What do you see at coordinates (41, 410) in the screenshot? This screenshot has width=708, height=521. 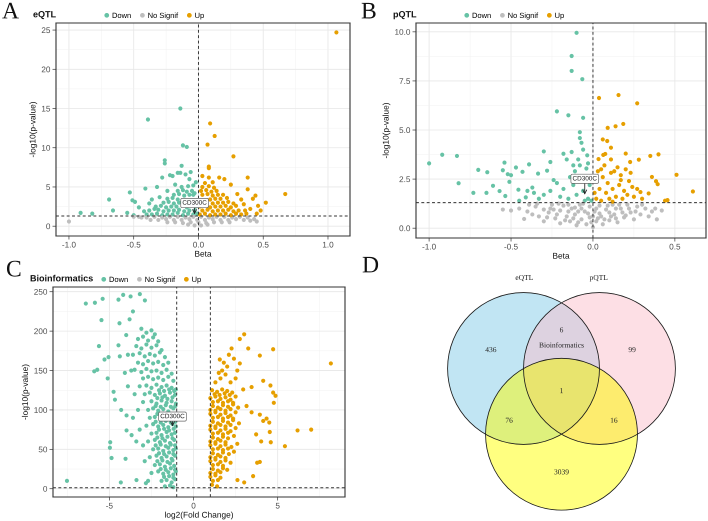 I see `y-tick-label: 100` at bounding box center [41, 410].